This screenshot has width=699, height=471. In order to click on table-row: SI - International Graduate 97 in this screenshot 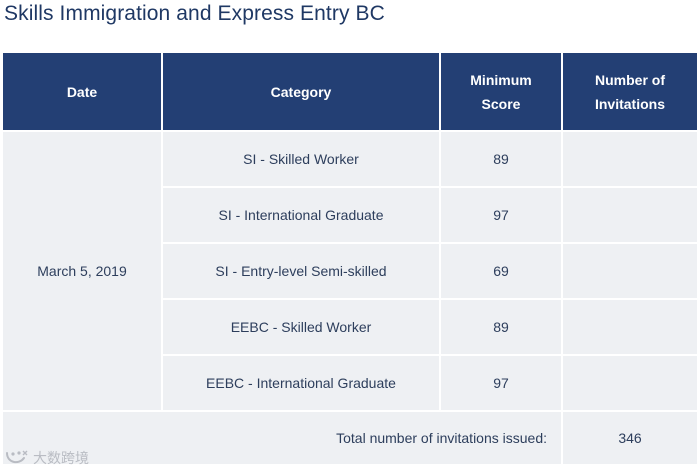, I will do `click(351, 215)`.